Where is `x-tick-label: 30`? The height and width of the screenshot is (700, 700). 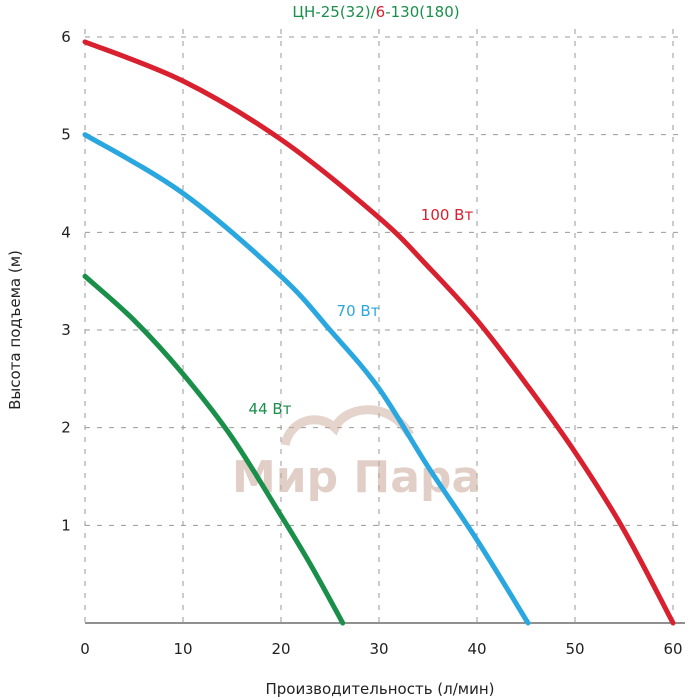 x-tick-label: 30 is located at coordinates (378, 649).